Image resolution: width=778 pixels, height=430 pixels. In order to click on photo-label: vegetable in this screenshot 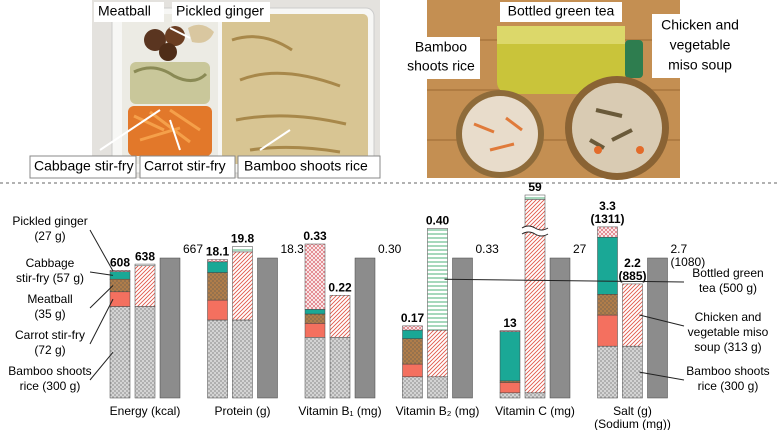, I will do `click(700, 45)`.